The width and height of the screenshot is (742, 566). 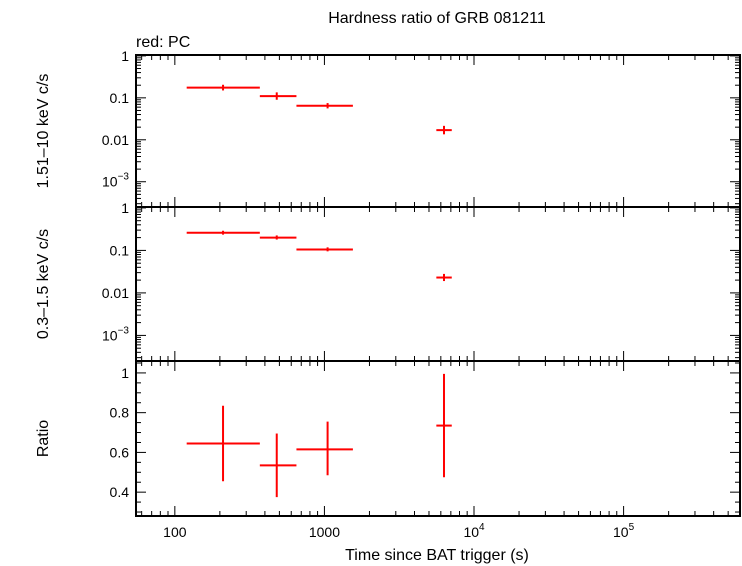 What do you see at coordinates (437, 18) in the screenshot?
I see `chart-title: Hardness ratio of GRB 081211` at bounding box center [437, 18].